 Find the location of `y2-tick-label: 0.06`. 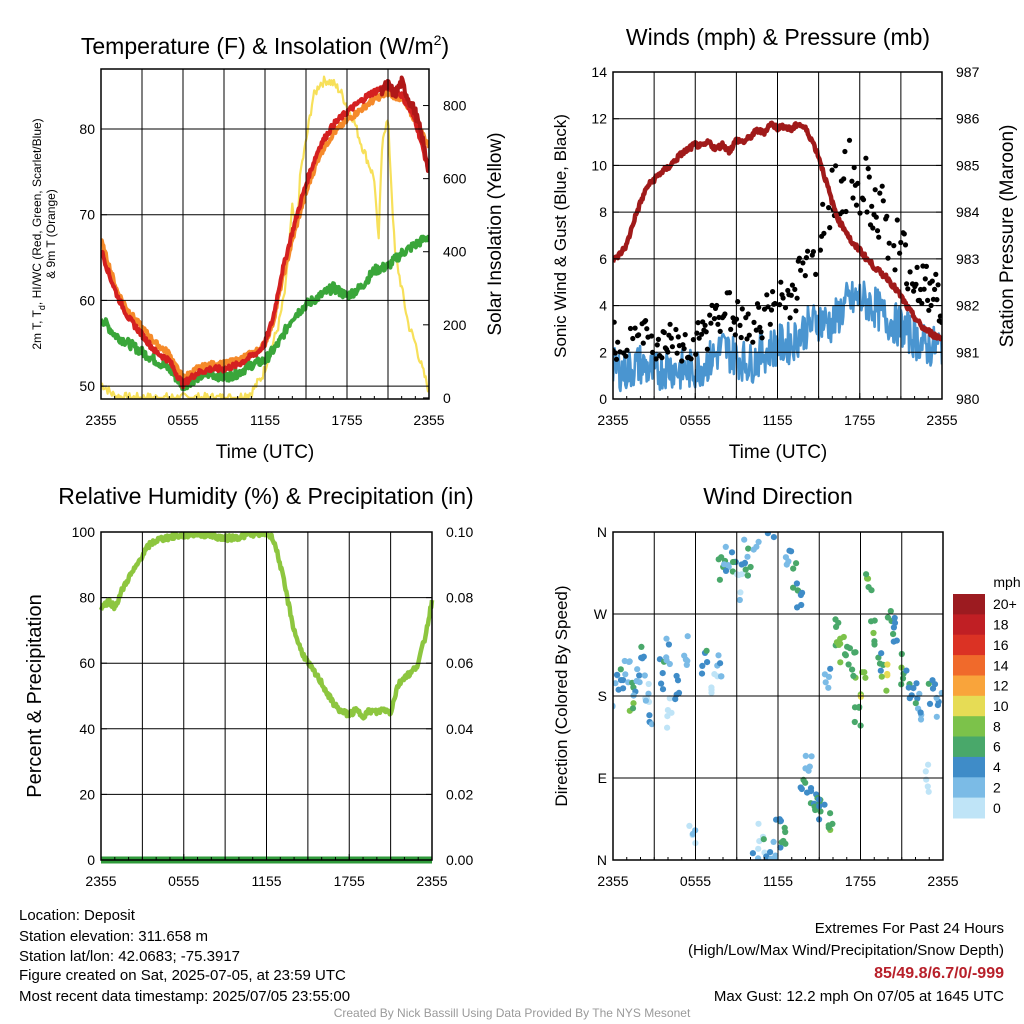

y2-tick-label: 0.06 is located at coordinates (459, 663).